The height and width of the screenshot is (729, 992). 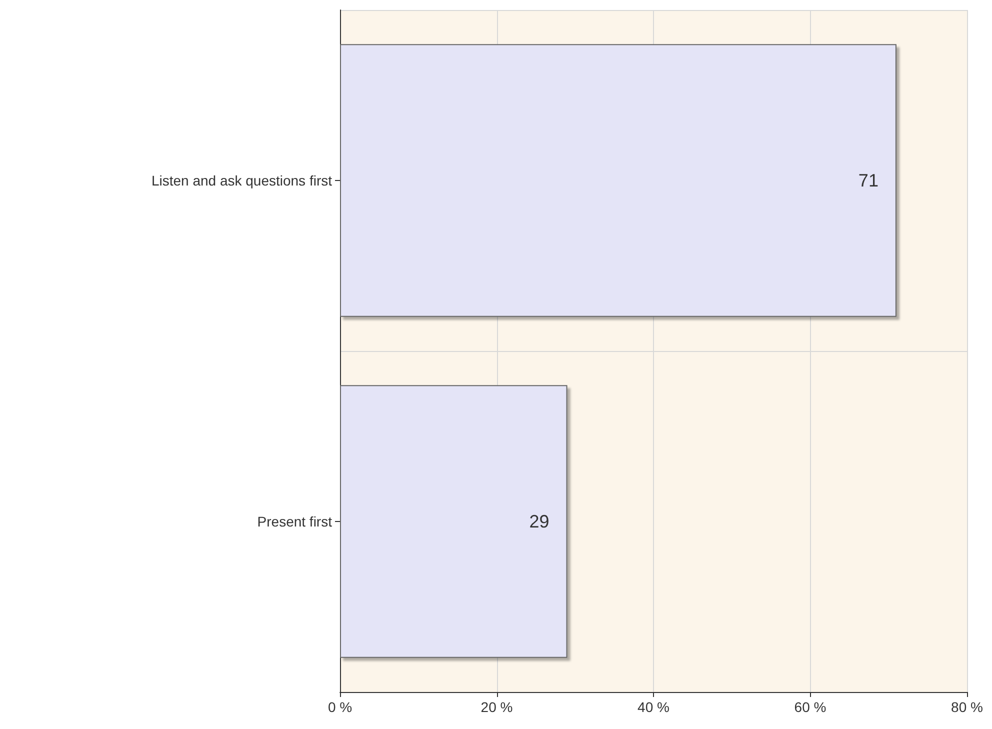 I want to click on data-label: 29, so click(x=539, y=522).